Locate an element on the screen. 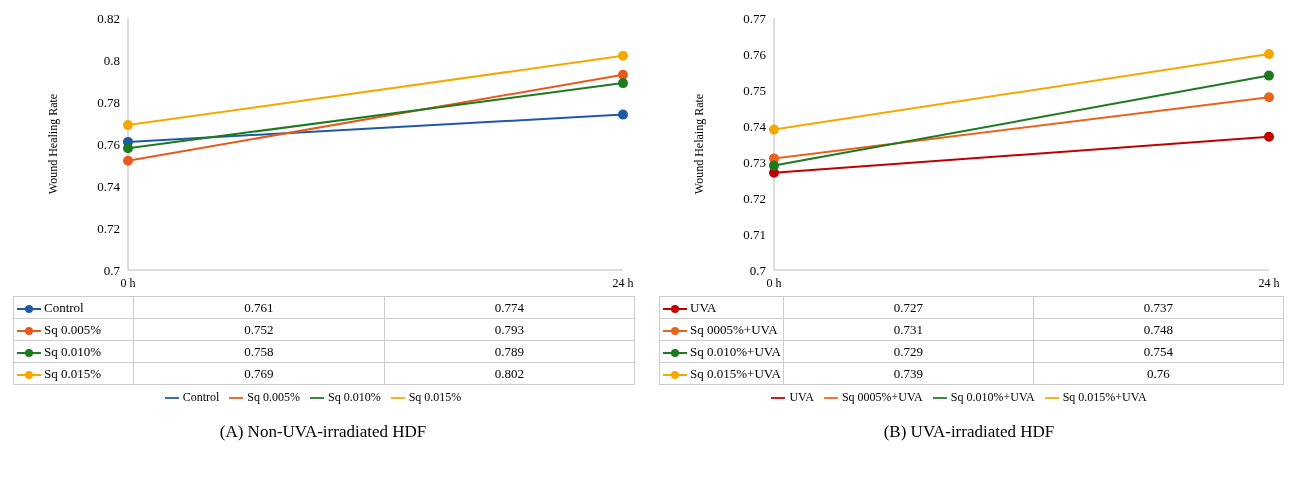  data-label: 0.769 is located at coordinates (258, 373).